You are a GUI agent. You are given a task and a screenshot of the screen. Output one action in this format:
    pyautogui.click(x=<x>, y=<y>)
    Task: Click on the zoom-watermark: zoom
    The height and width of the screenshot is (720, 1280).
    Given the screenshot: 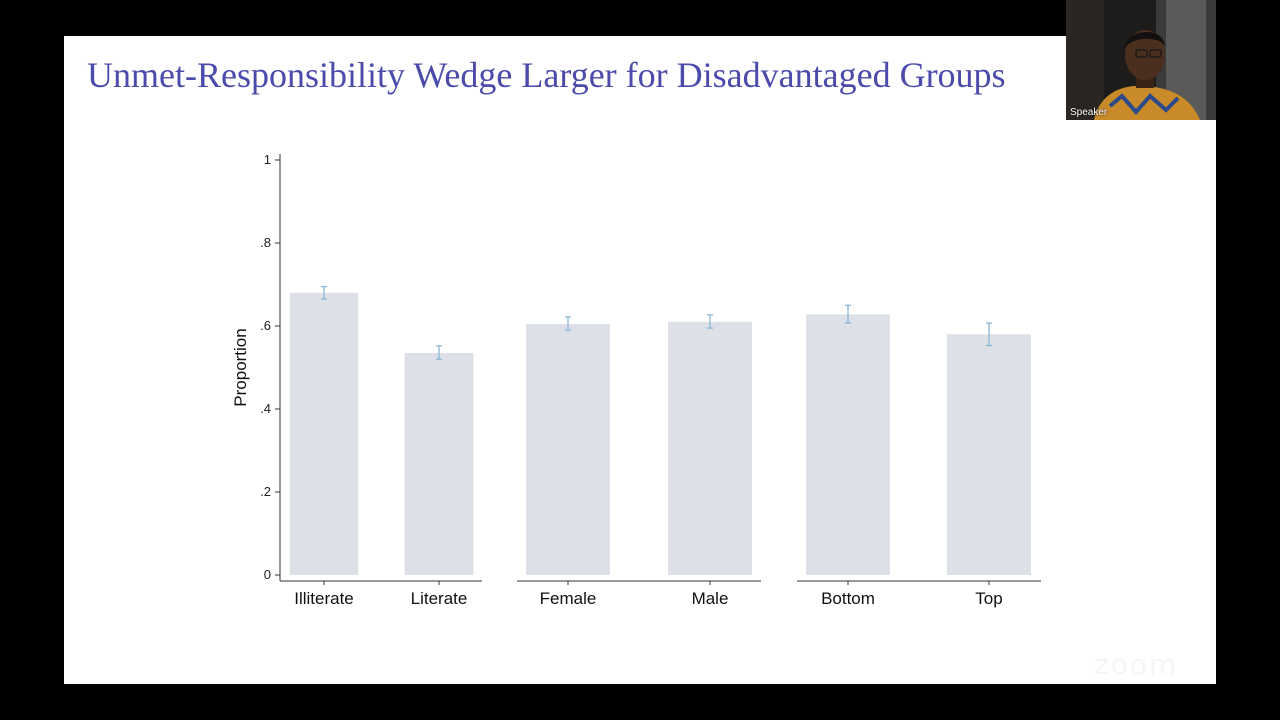 What is the action you would take?
    pyautogui.click(x=1136, y=664)
    